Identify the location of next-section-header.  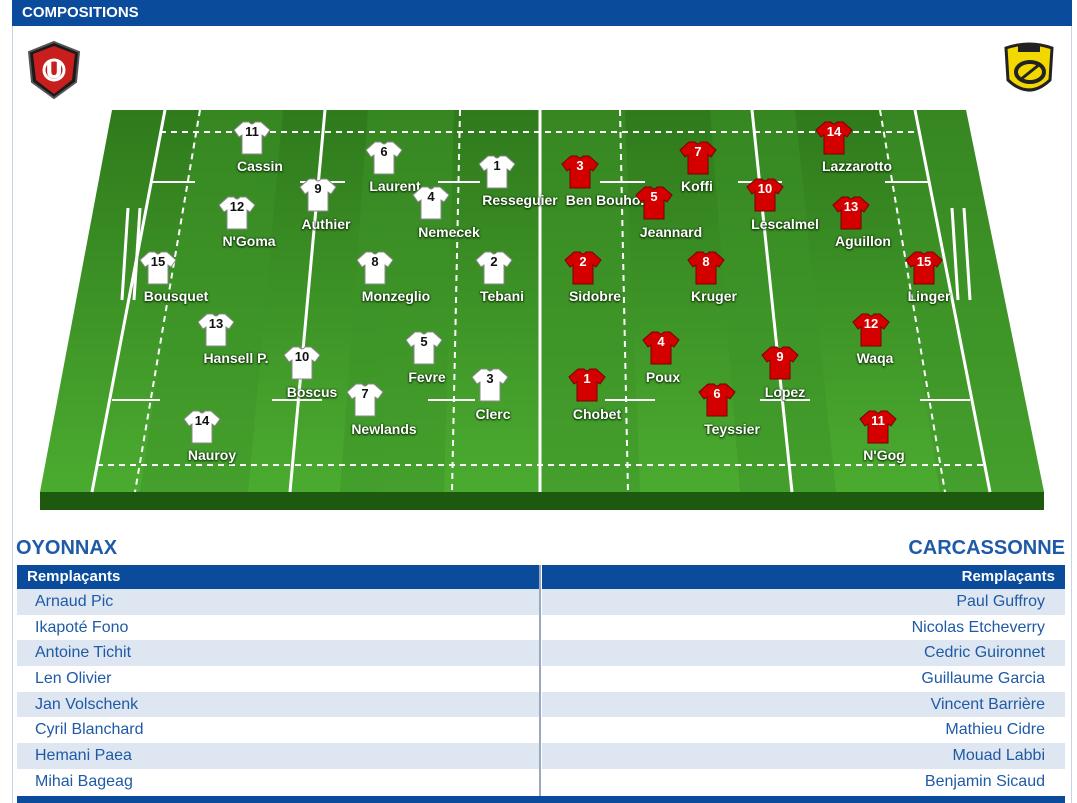
(541, 799).